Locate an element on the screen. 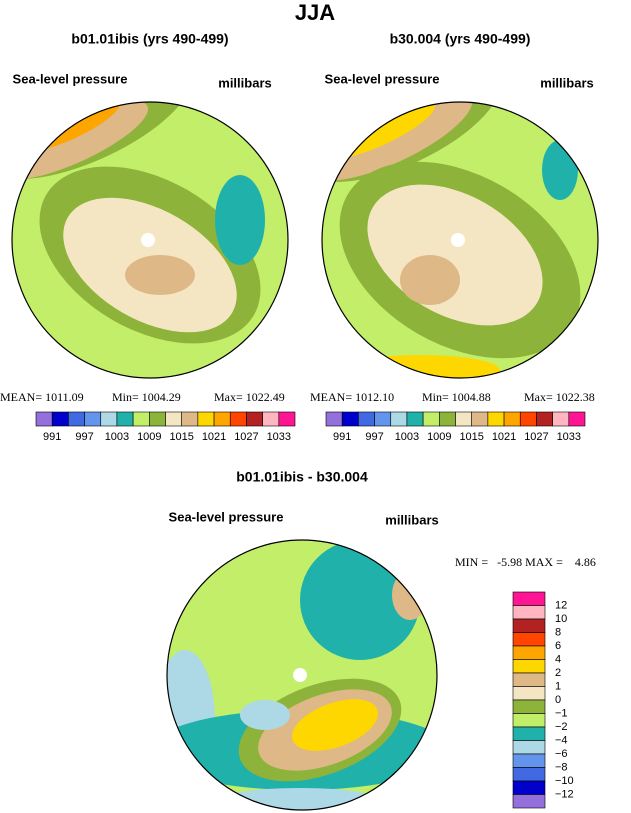  colorbar-label: −1 is located at coordinates (561, 713).